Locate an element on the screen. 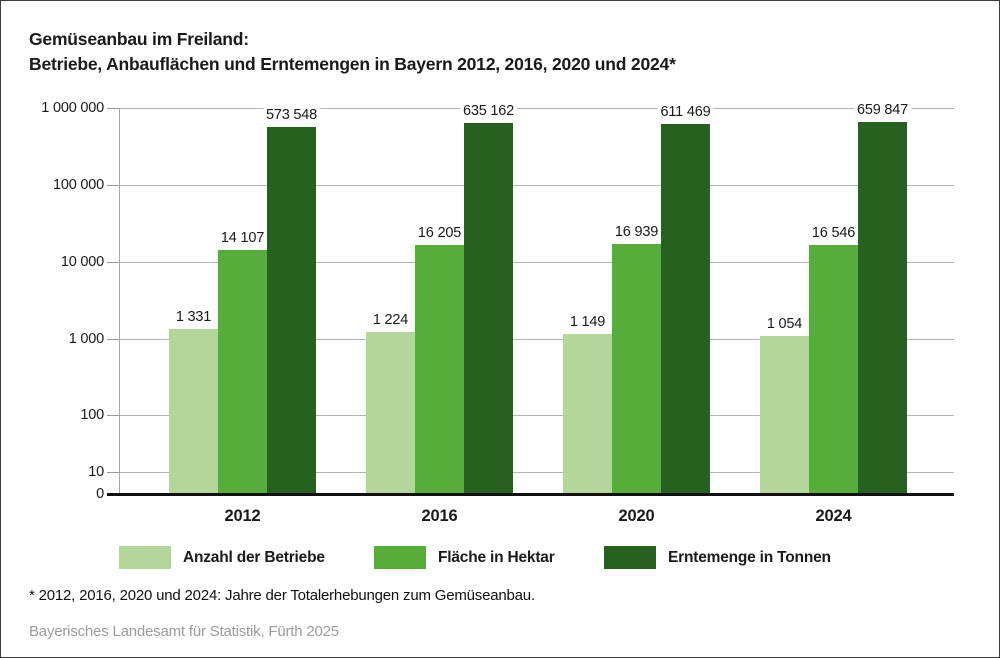  bar-value-label: 1 149 is located at coordinates (587, 321).